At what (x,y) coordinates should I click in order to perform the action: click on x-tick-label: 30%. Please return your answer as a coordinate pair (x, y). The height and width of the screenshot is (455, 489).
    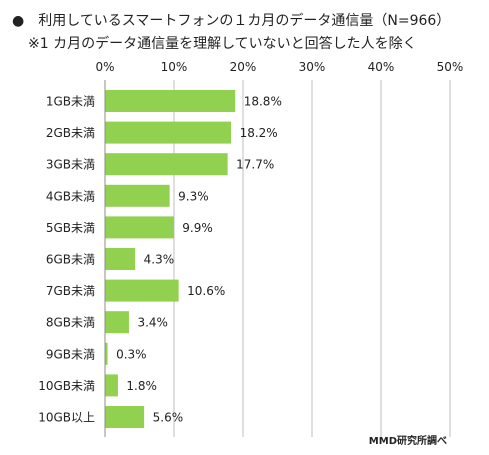
    Looking at the image, I should click on (312, 67).